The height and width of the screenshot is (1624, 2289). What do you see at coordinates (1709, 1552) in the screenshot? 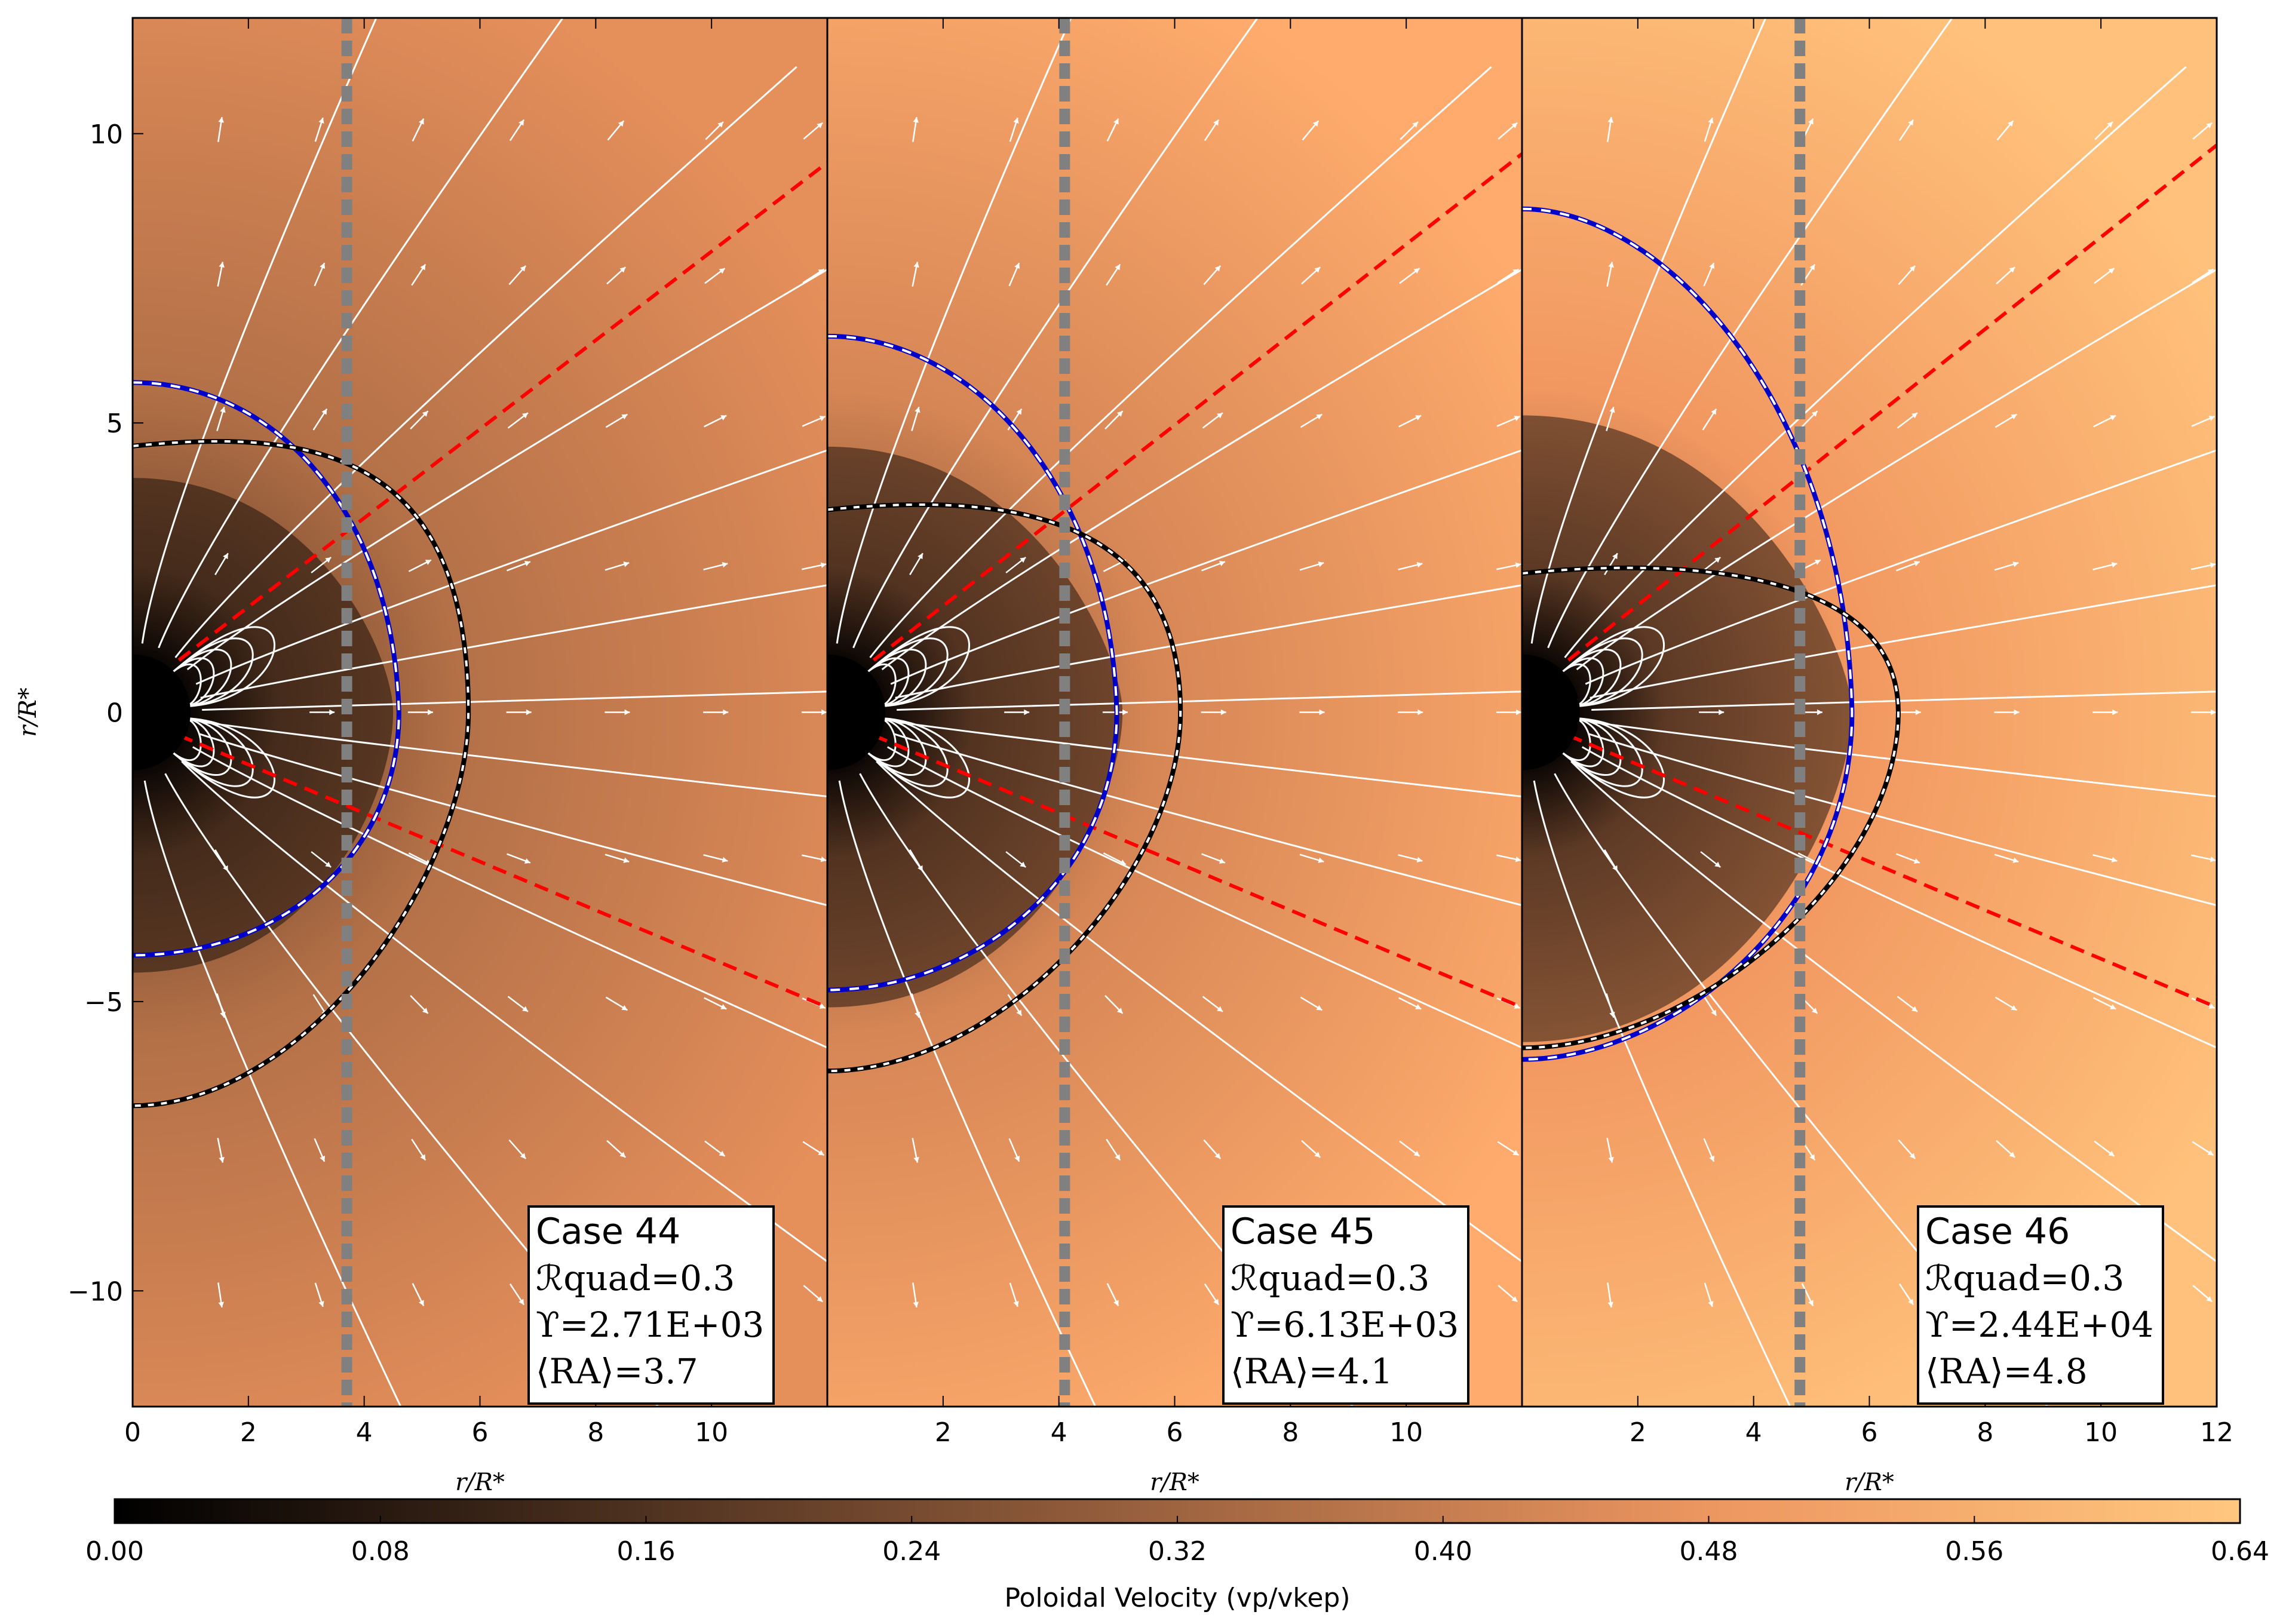
I see `colorbar-tick-label: 0.48` at bounding box center [1709, 1552].